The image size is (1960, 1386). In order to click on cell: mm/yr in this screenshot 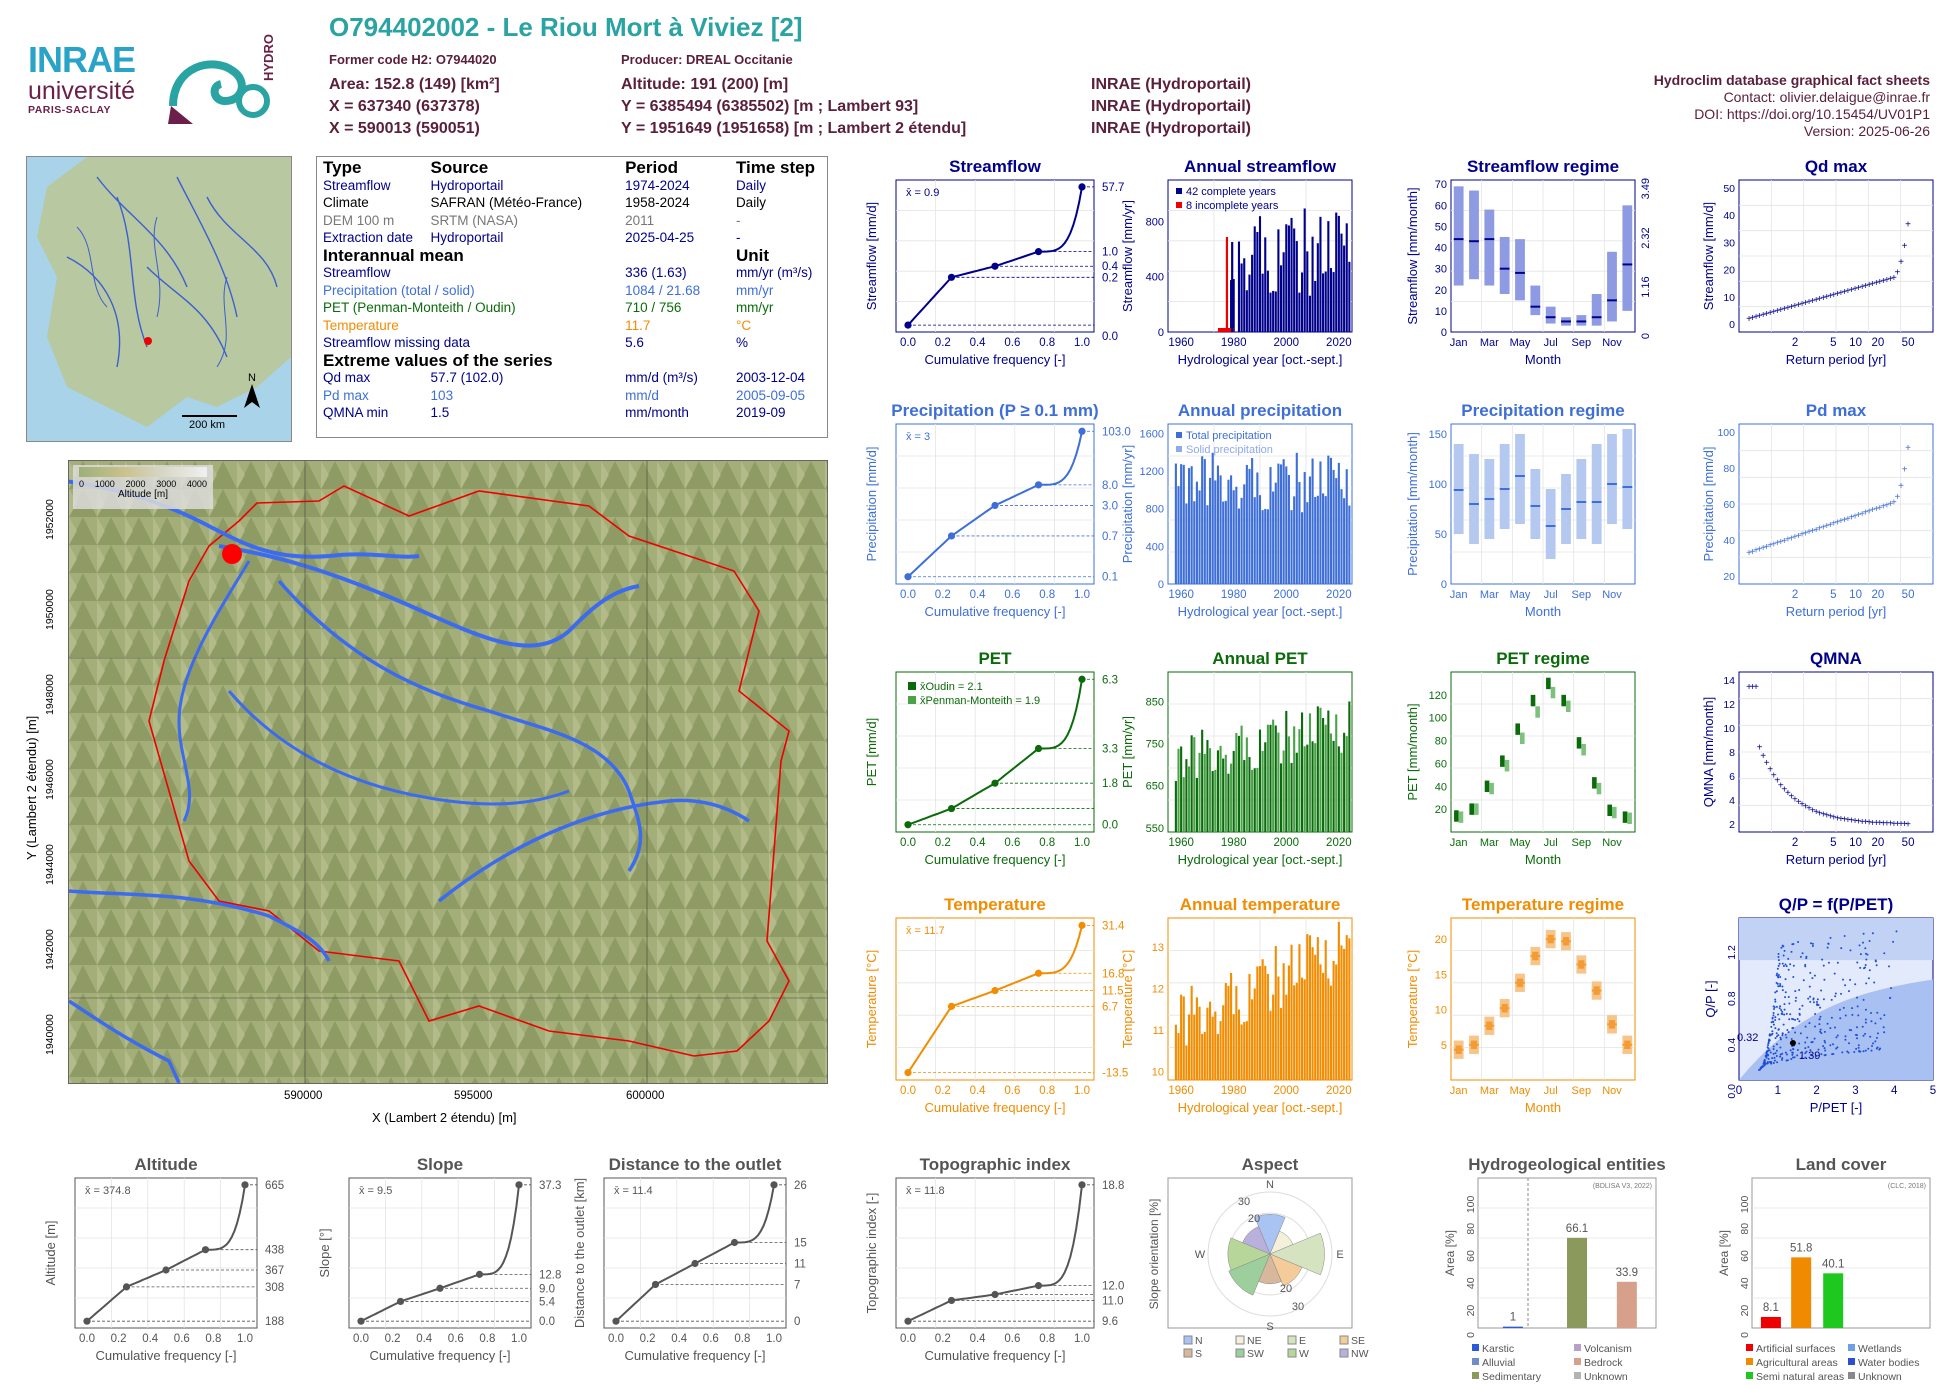, I will do `click(754, 307)`.